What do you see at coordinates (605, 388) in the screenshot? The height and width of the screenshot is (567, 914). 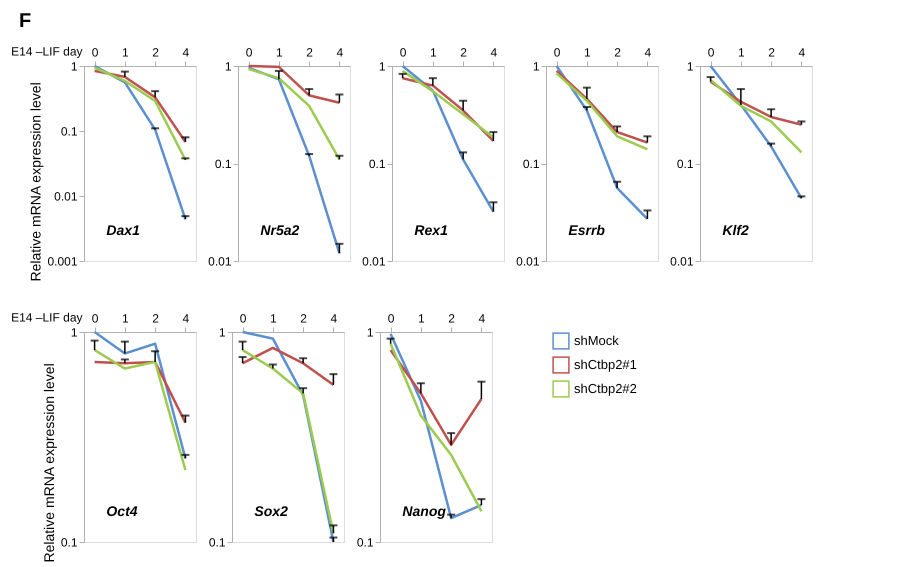 I see `legend-label: shCtbp2#2` at bounding box center [605, 388].